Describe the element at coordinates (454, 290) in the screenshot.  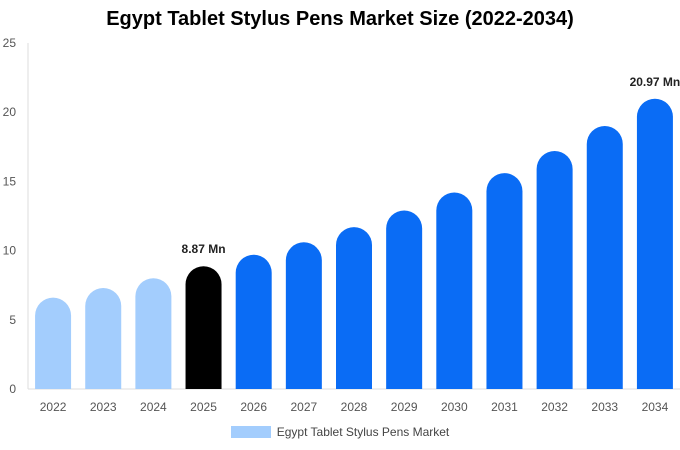
I see `bar-2030` at that location.